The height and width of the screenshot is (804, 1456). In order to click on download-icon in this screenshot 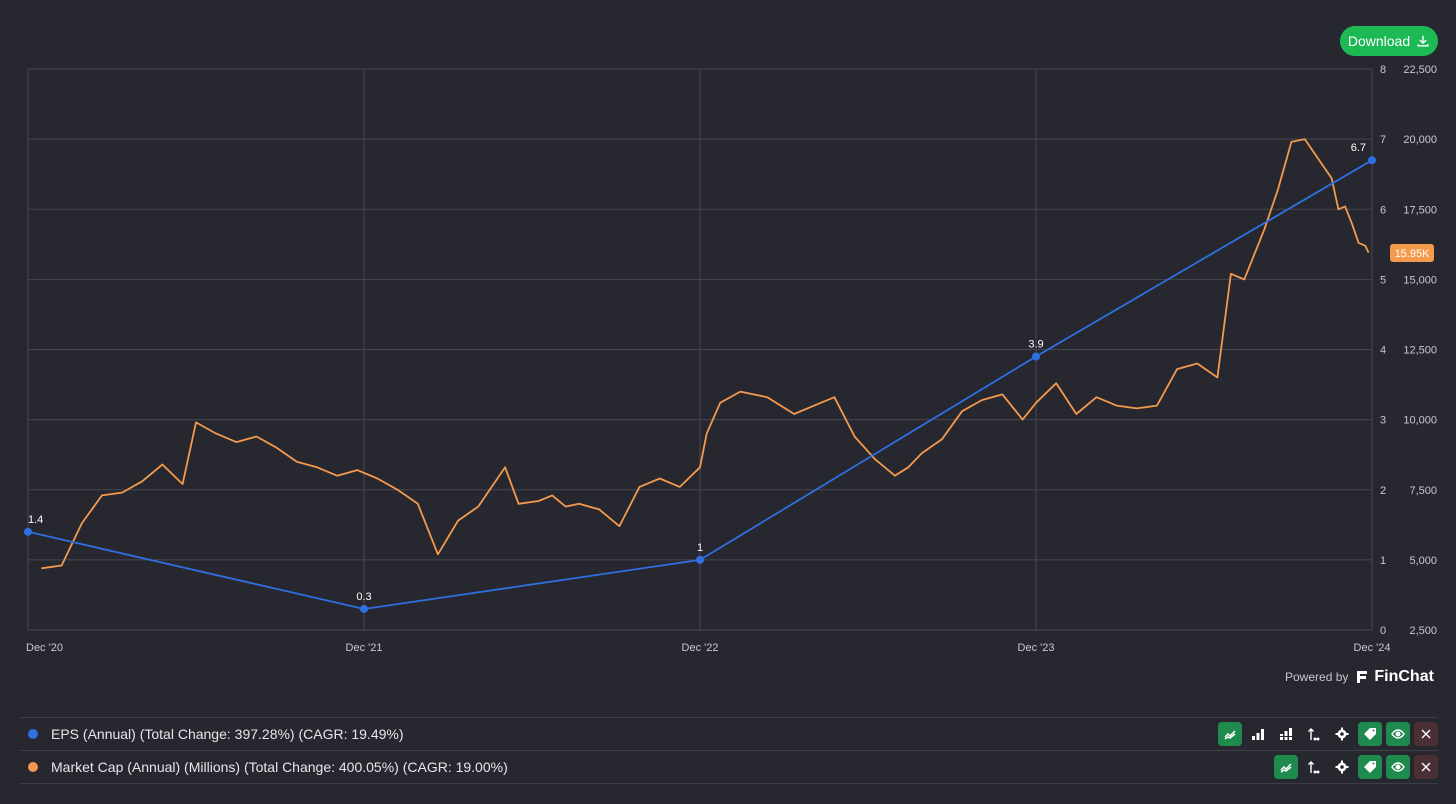, I will do `click(1423, 41)`.